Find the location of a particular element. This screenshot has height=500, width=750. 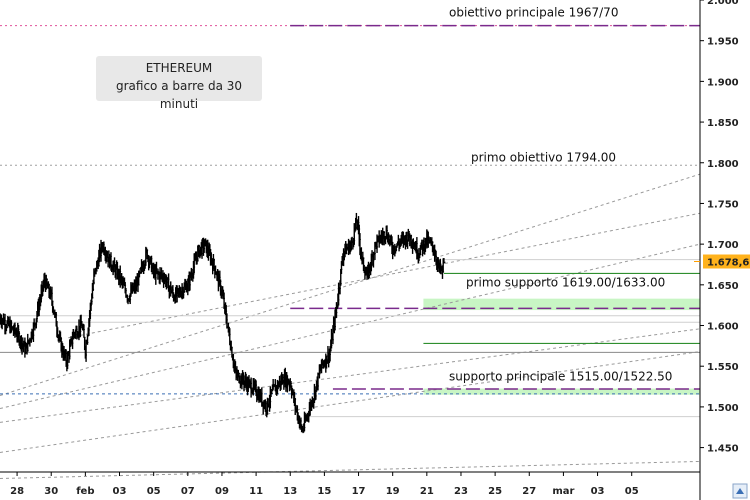

annotation-label-0: obiettivo principale 1967/70 is located at coordinates (533, 13).